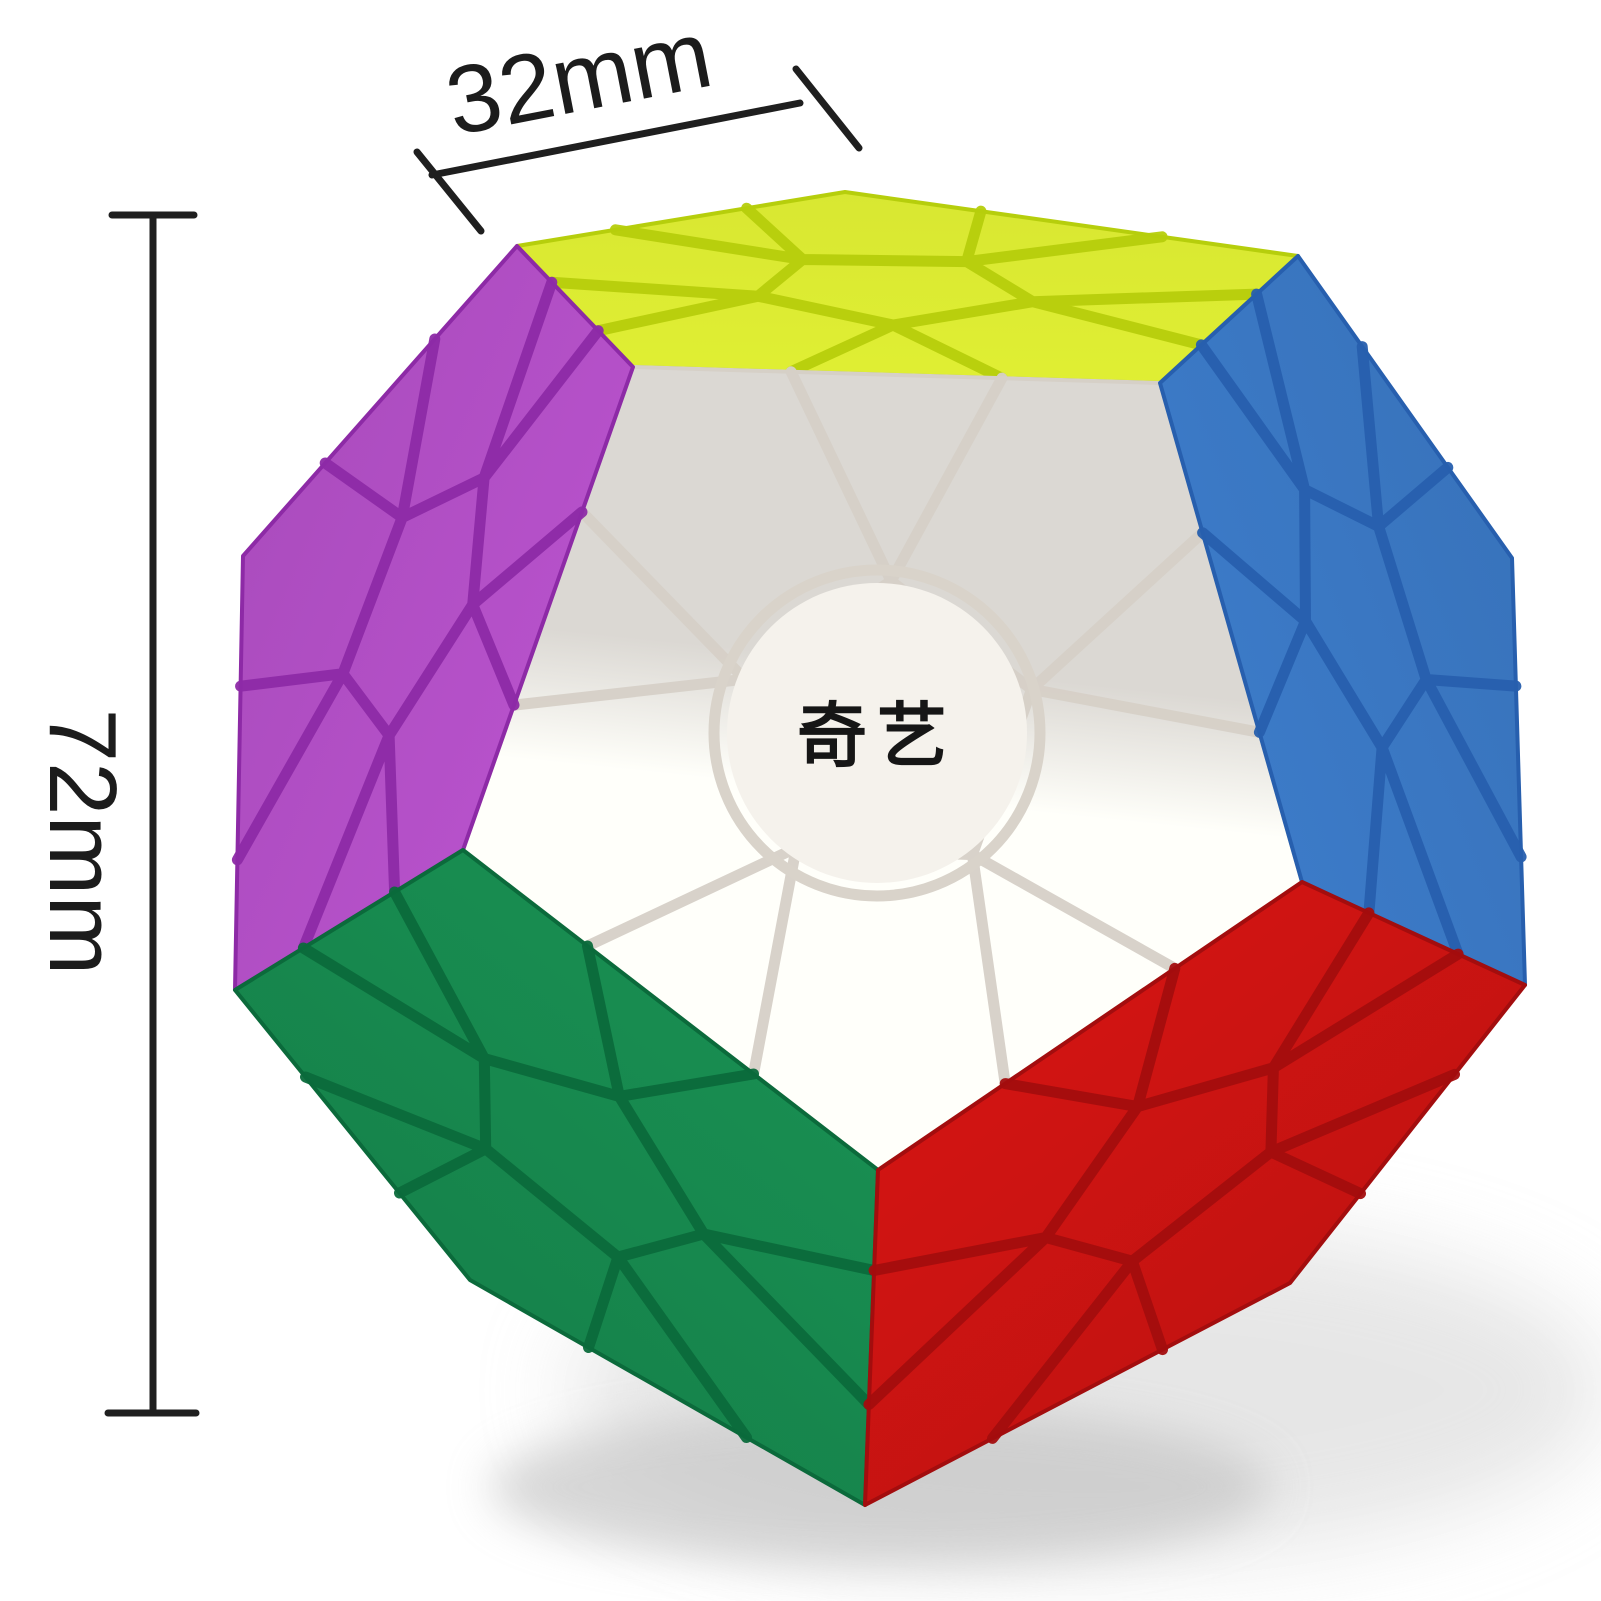 The image size is (1601, 1601). I want to click on center-cap-face, so click(877, 733).